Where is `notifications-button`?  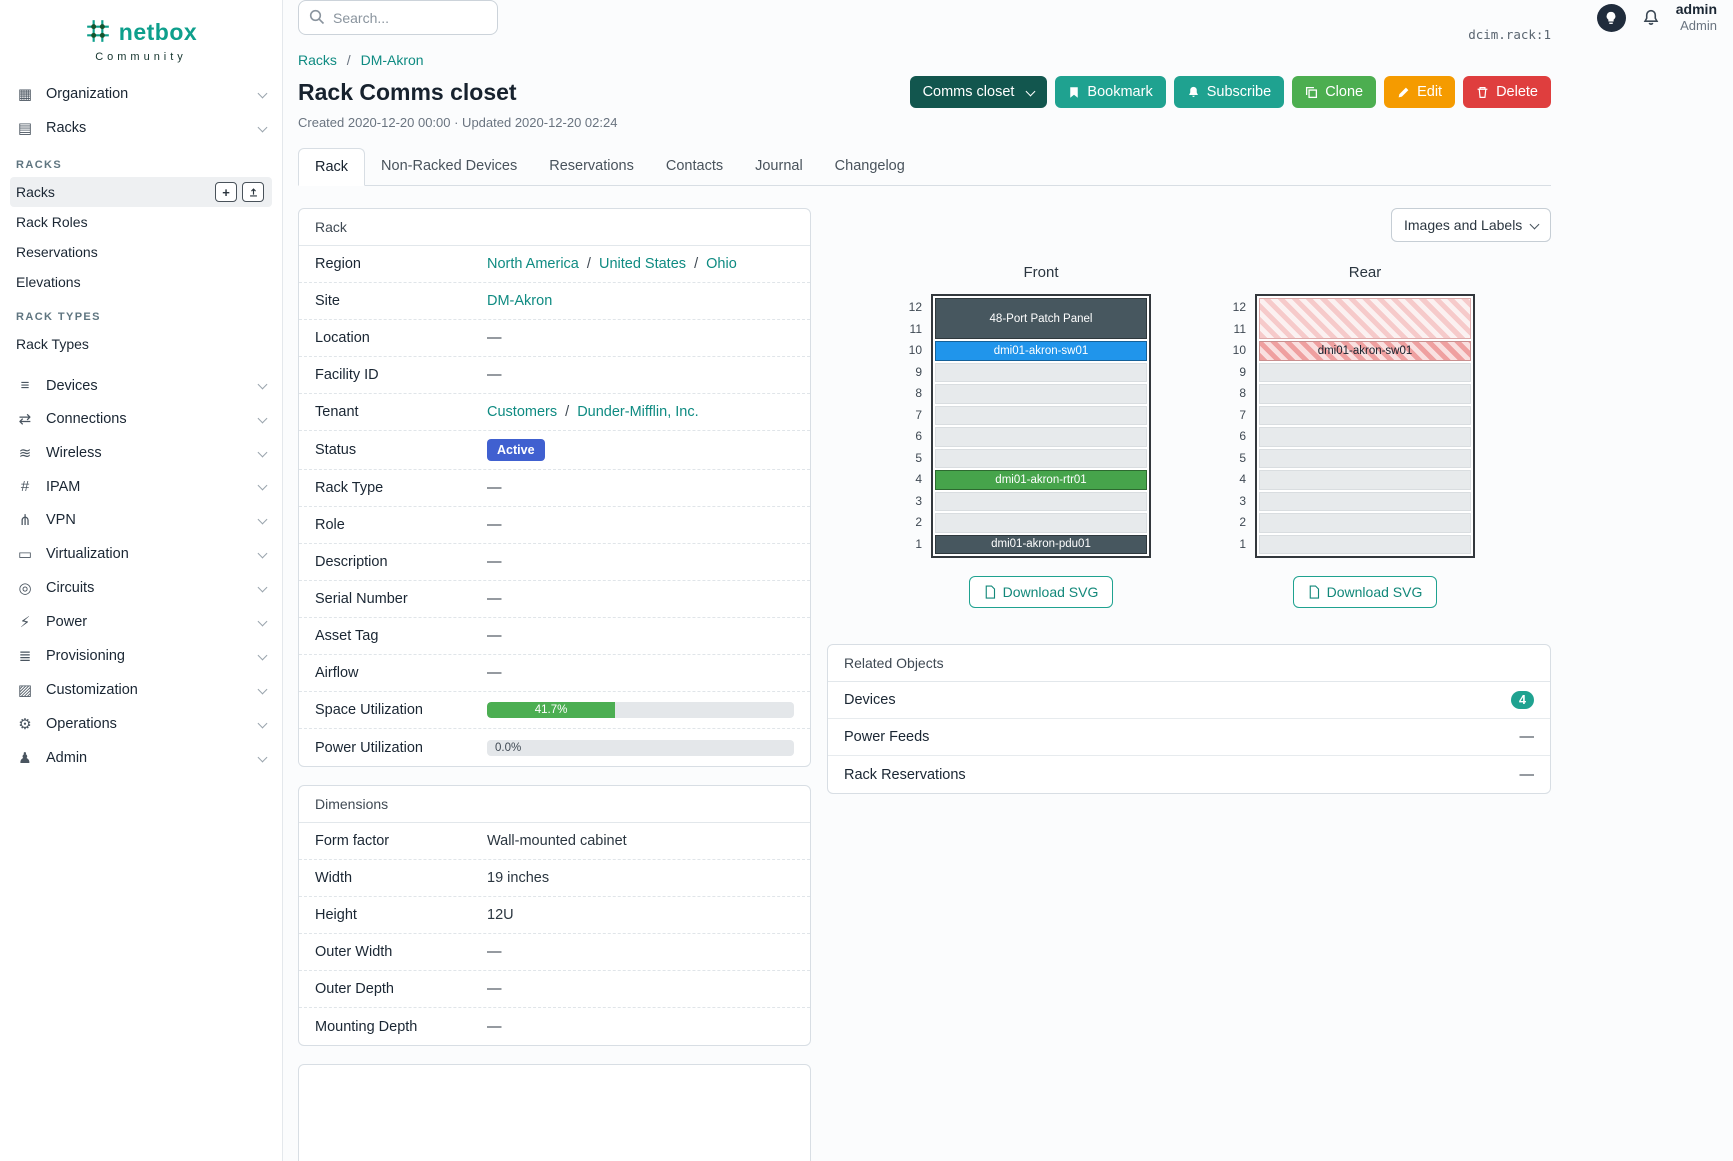 notifications-button is located at coordinates (1651, 18).